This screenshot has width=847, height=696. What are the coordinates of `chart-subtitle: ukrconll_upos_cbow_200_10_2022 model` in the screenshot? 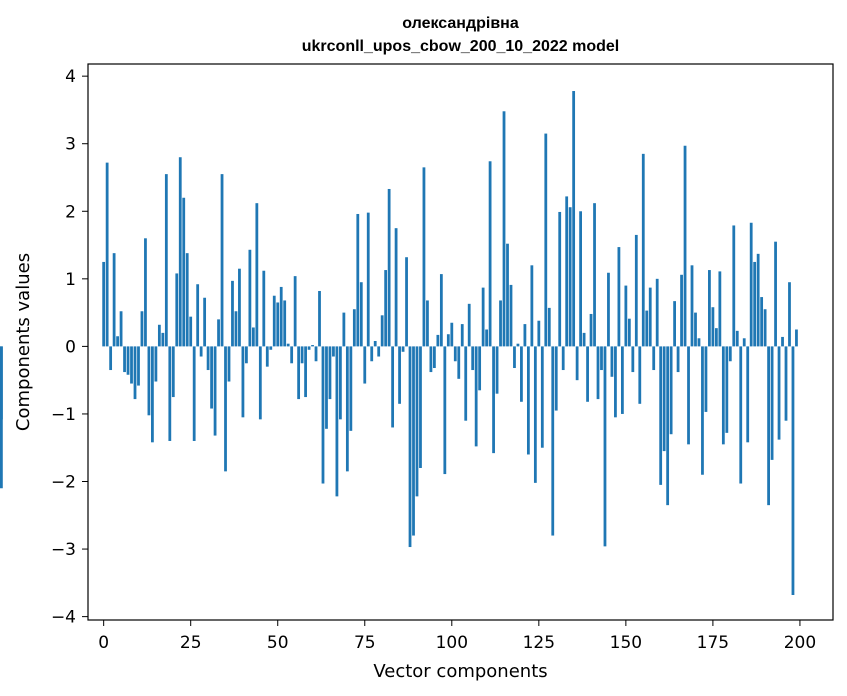 It's located at (460, 46).